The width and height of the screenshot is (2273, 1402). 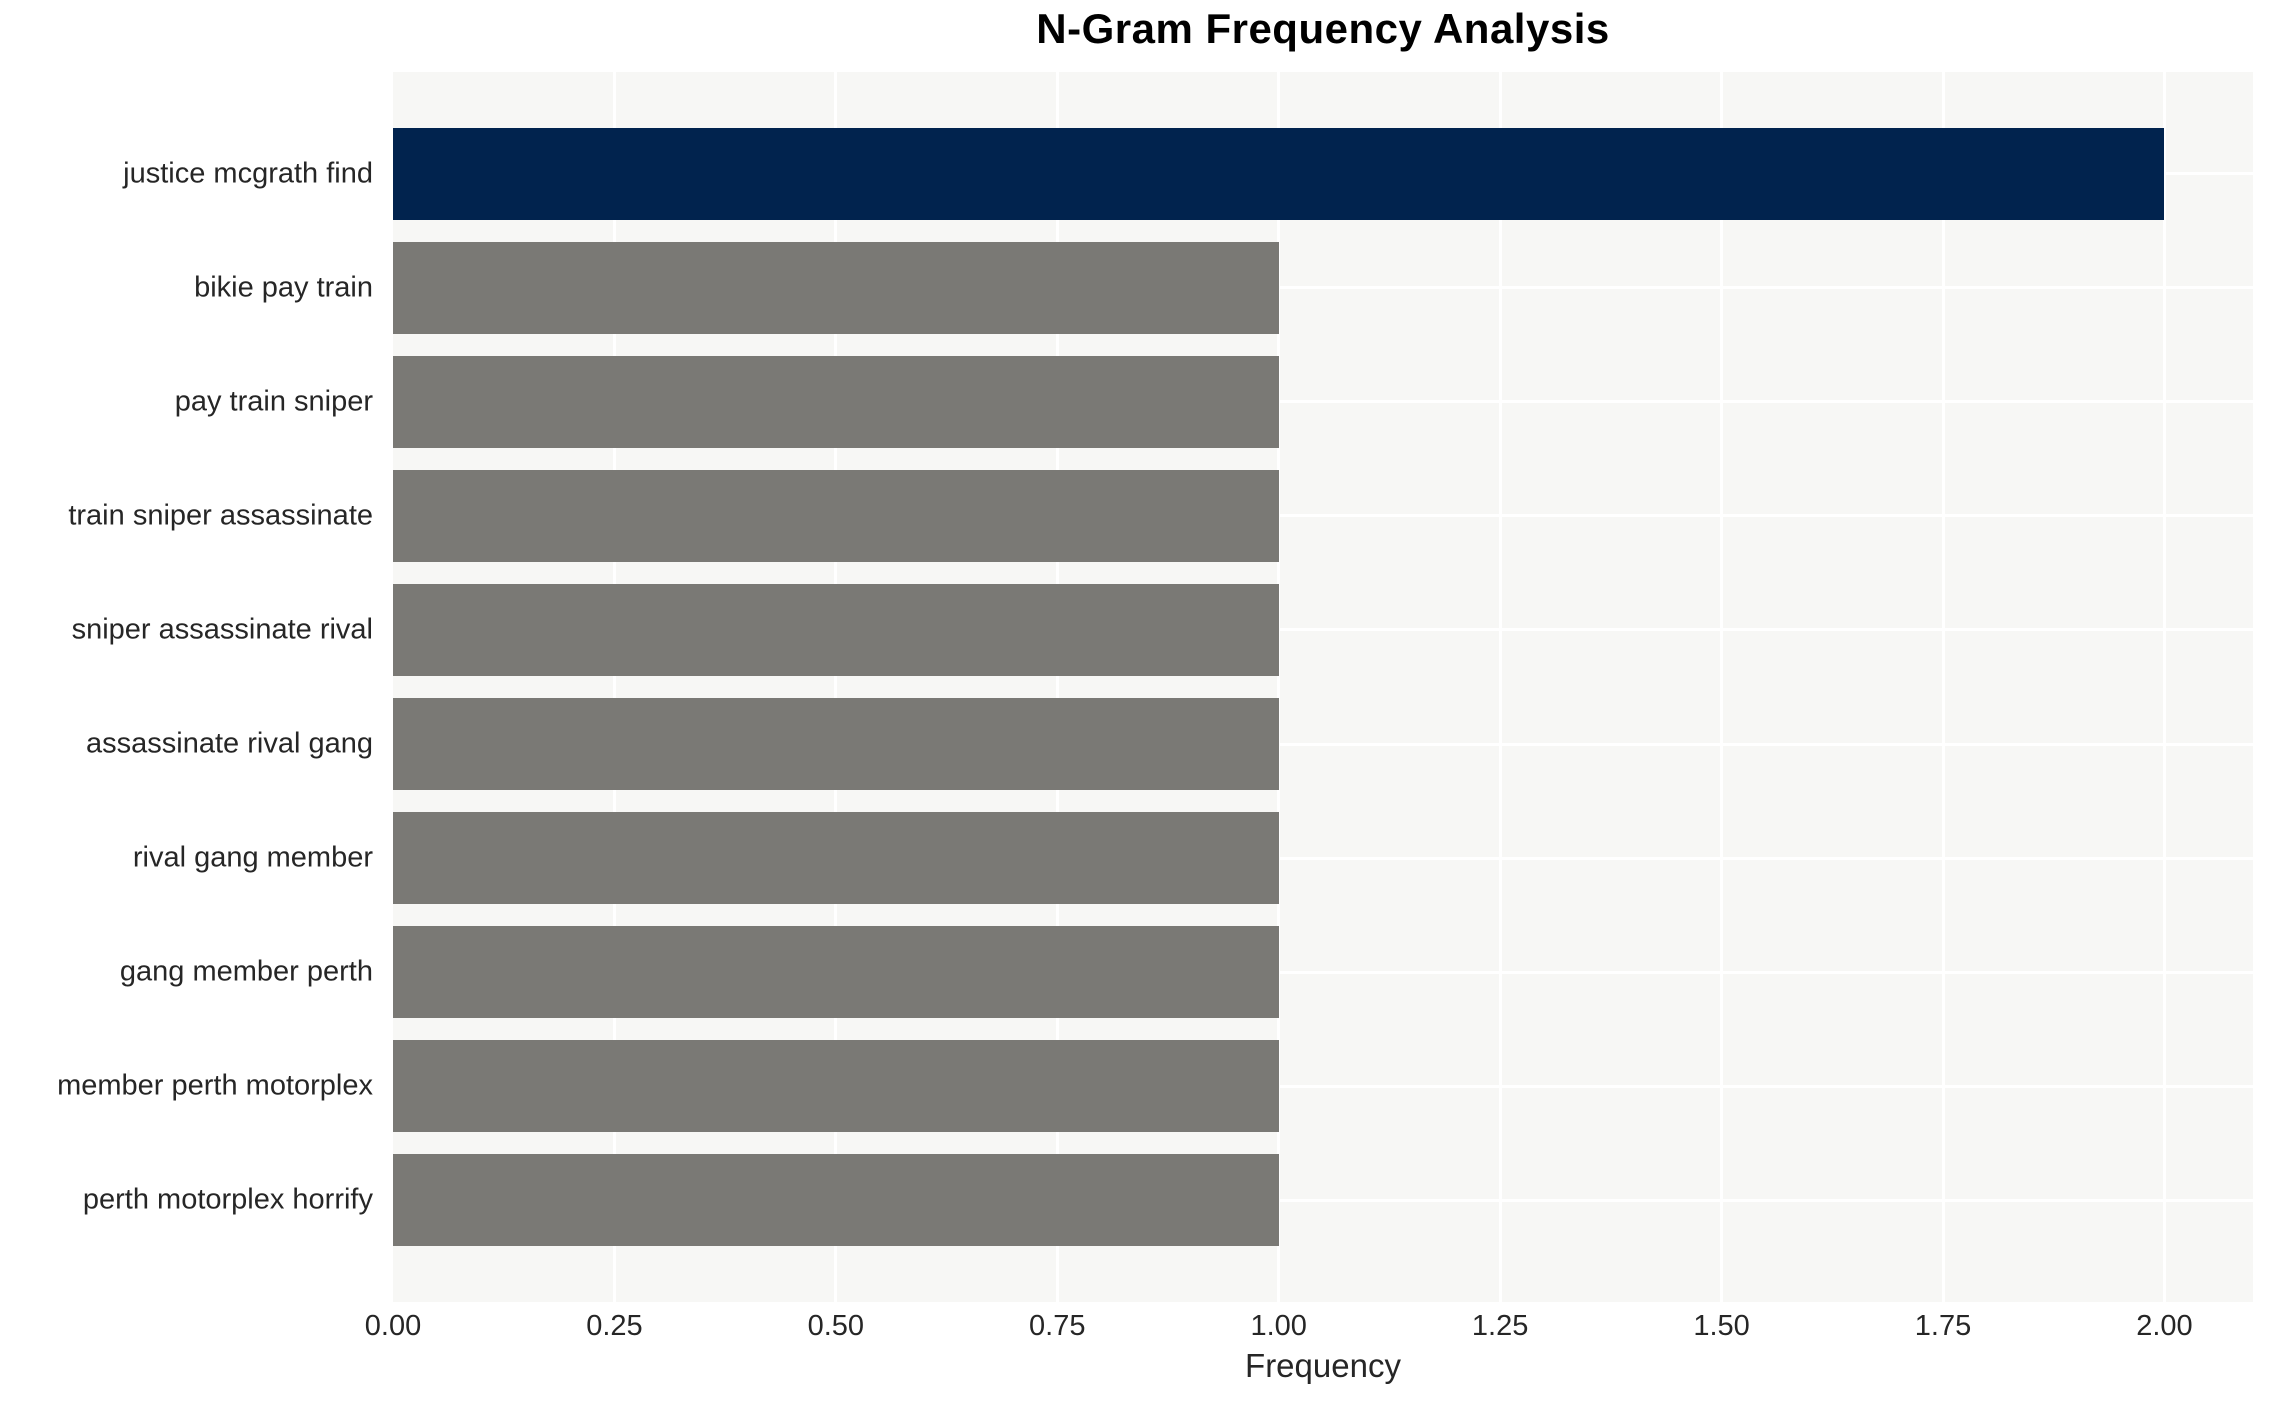 What do you see at coordinates (252, 857) in the screenshot?
I see `y-tick-label: rival gang member` at bounding box center [252, 857].